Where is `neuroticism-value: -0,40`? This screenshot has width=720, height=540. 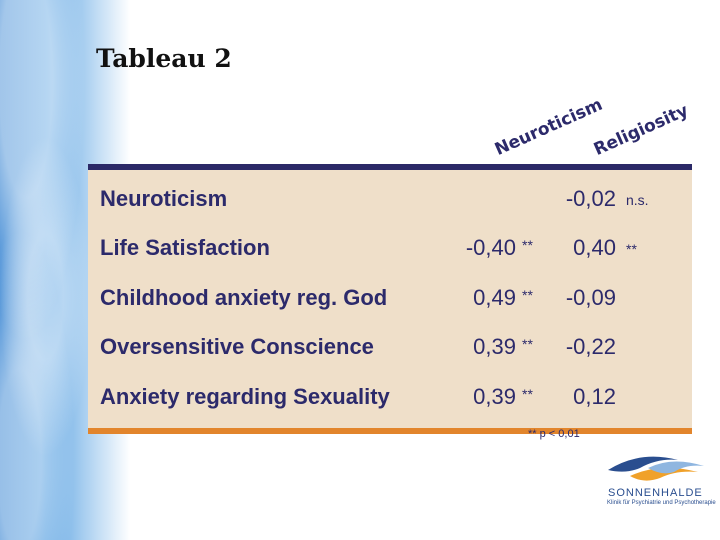
neuroticism-value: -0,40 is located at coordinates (490, 247).